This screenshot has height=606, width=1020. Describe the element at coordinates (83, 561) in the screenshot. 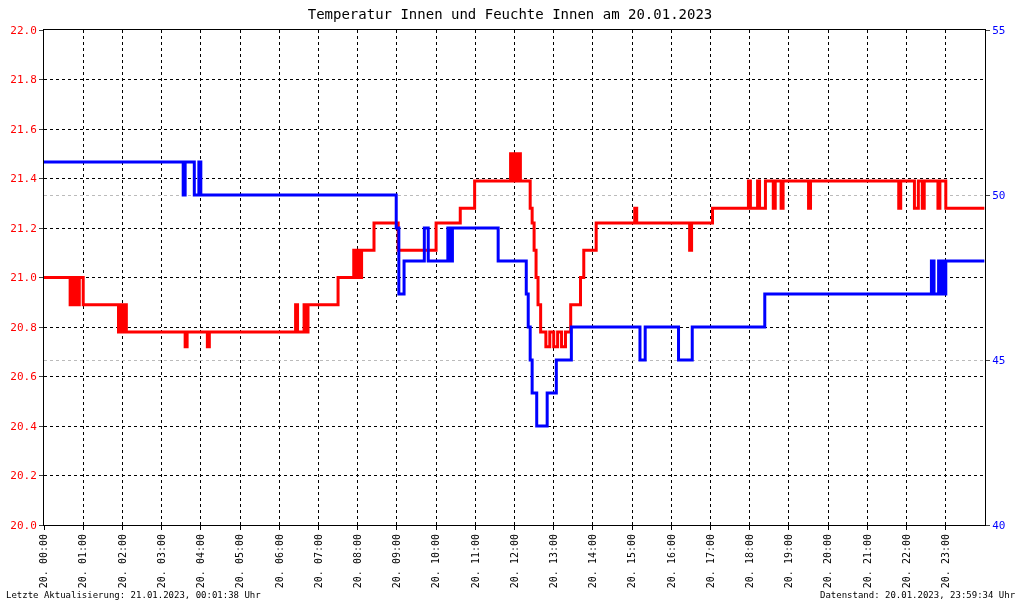

I see `x-tick-label: 20. 01:00` at that location.